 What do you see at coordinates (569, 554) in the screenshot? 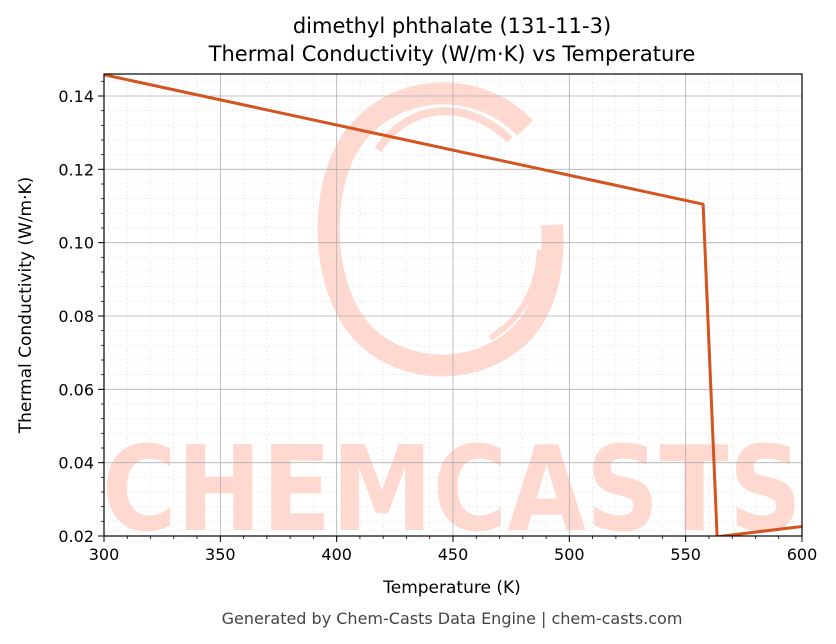
I see `x-tick-label: 500` at bounding box center [569, 554].